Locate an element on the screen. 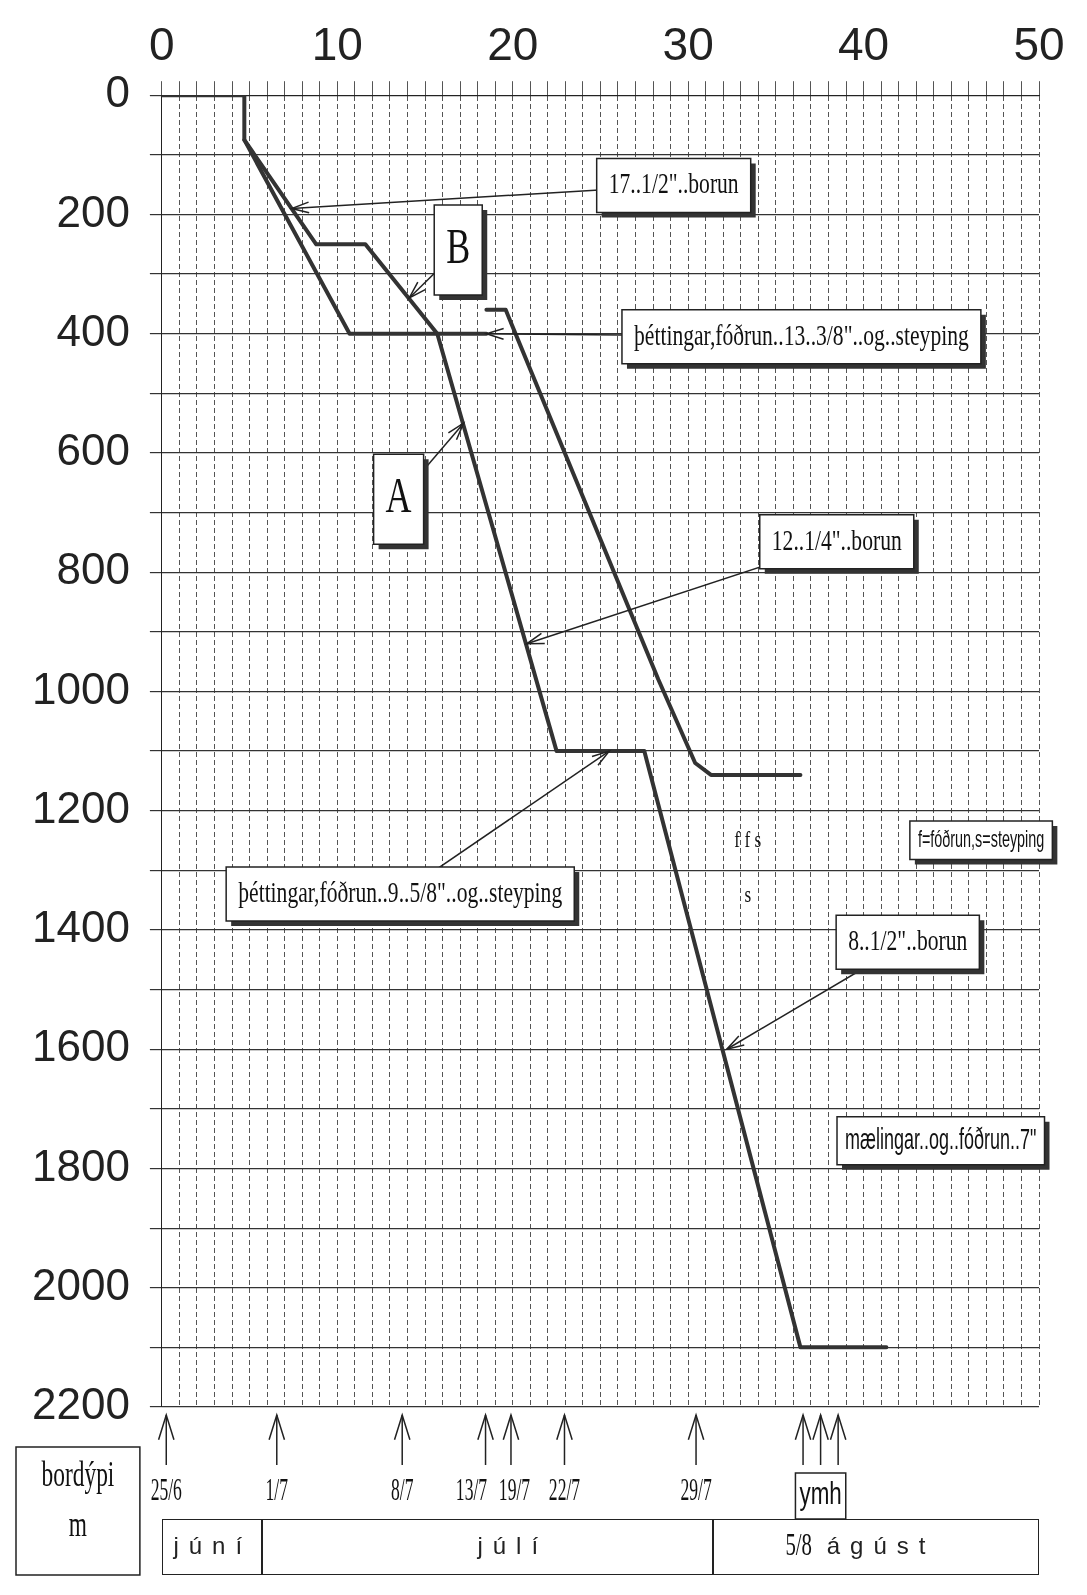 This screenshot has height=1595, width=1087. y-tick-label: 400 is located at coordinates (93, 330).